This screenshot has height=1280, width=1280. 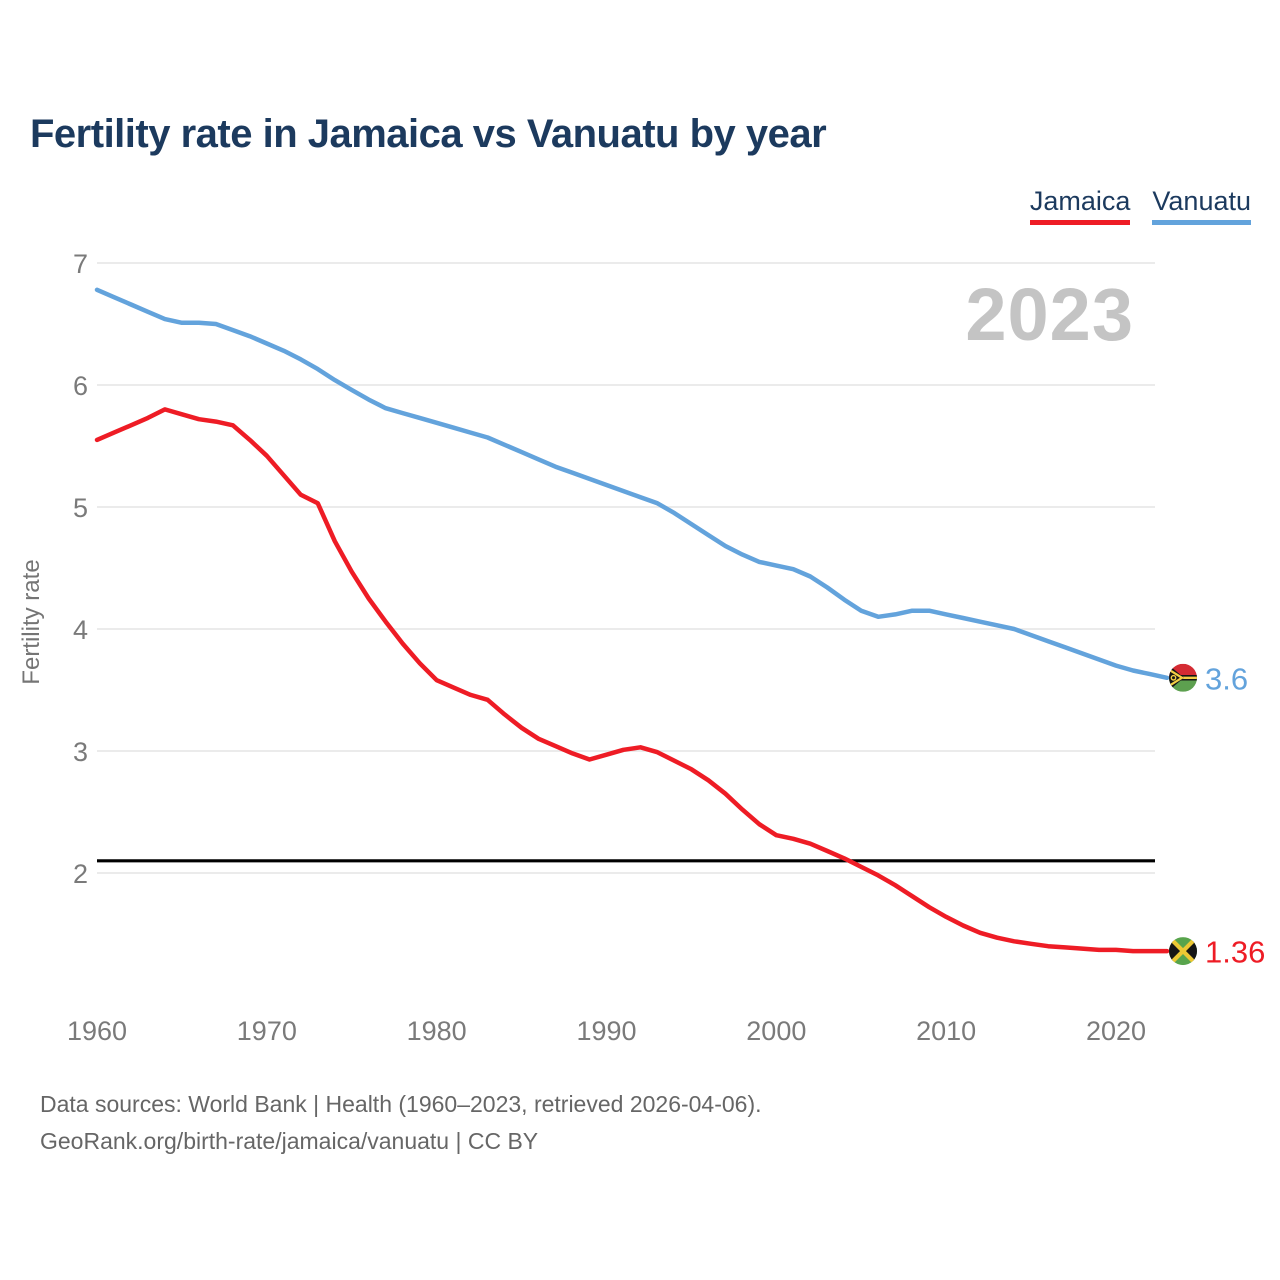 What do you see at coordinates (1049, 314) in the screenshot?
I see `year-watermark: 2023` at bounding box center [1049, 314].